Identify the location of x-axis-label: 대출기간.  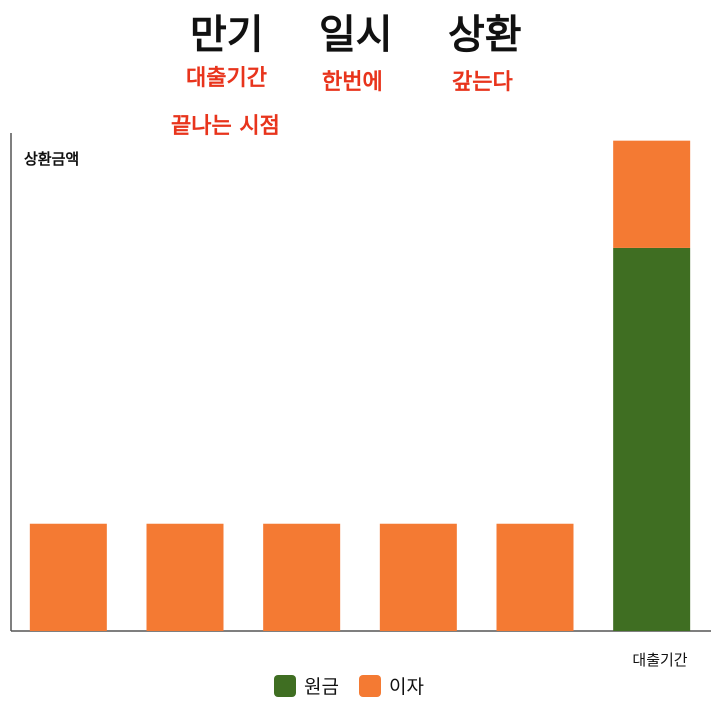
(659, 660).